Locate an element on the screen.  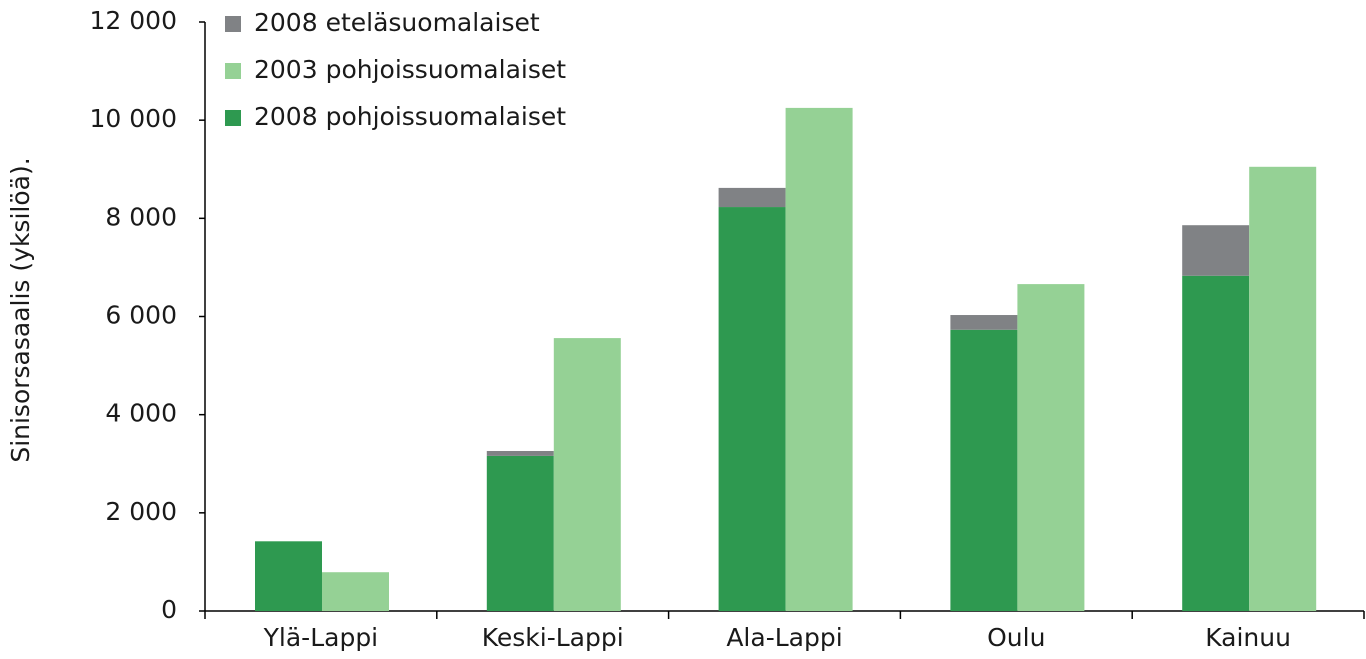
y-tick-label: 8 000 is located at coordinates (141, 216).